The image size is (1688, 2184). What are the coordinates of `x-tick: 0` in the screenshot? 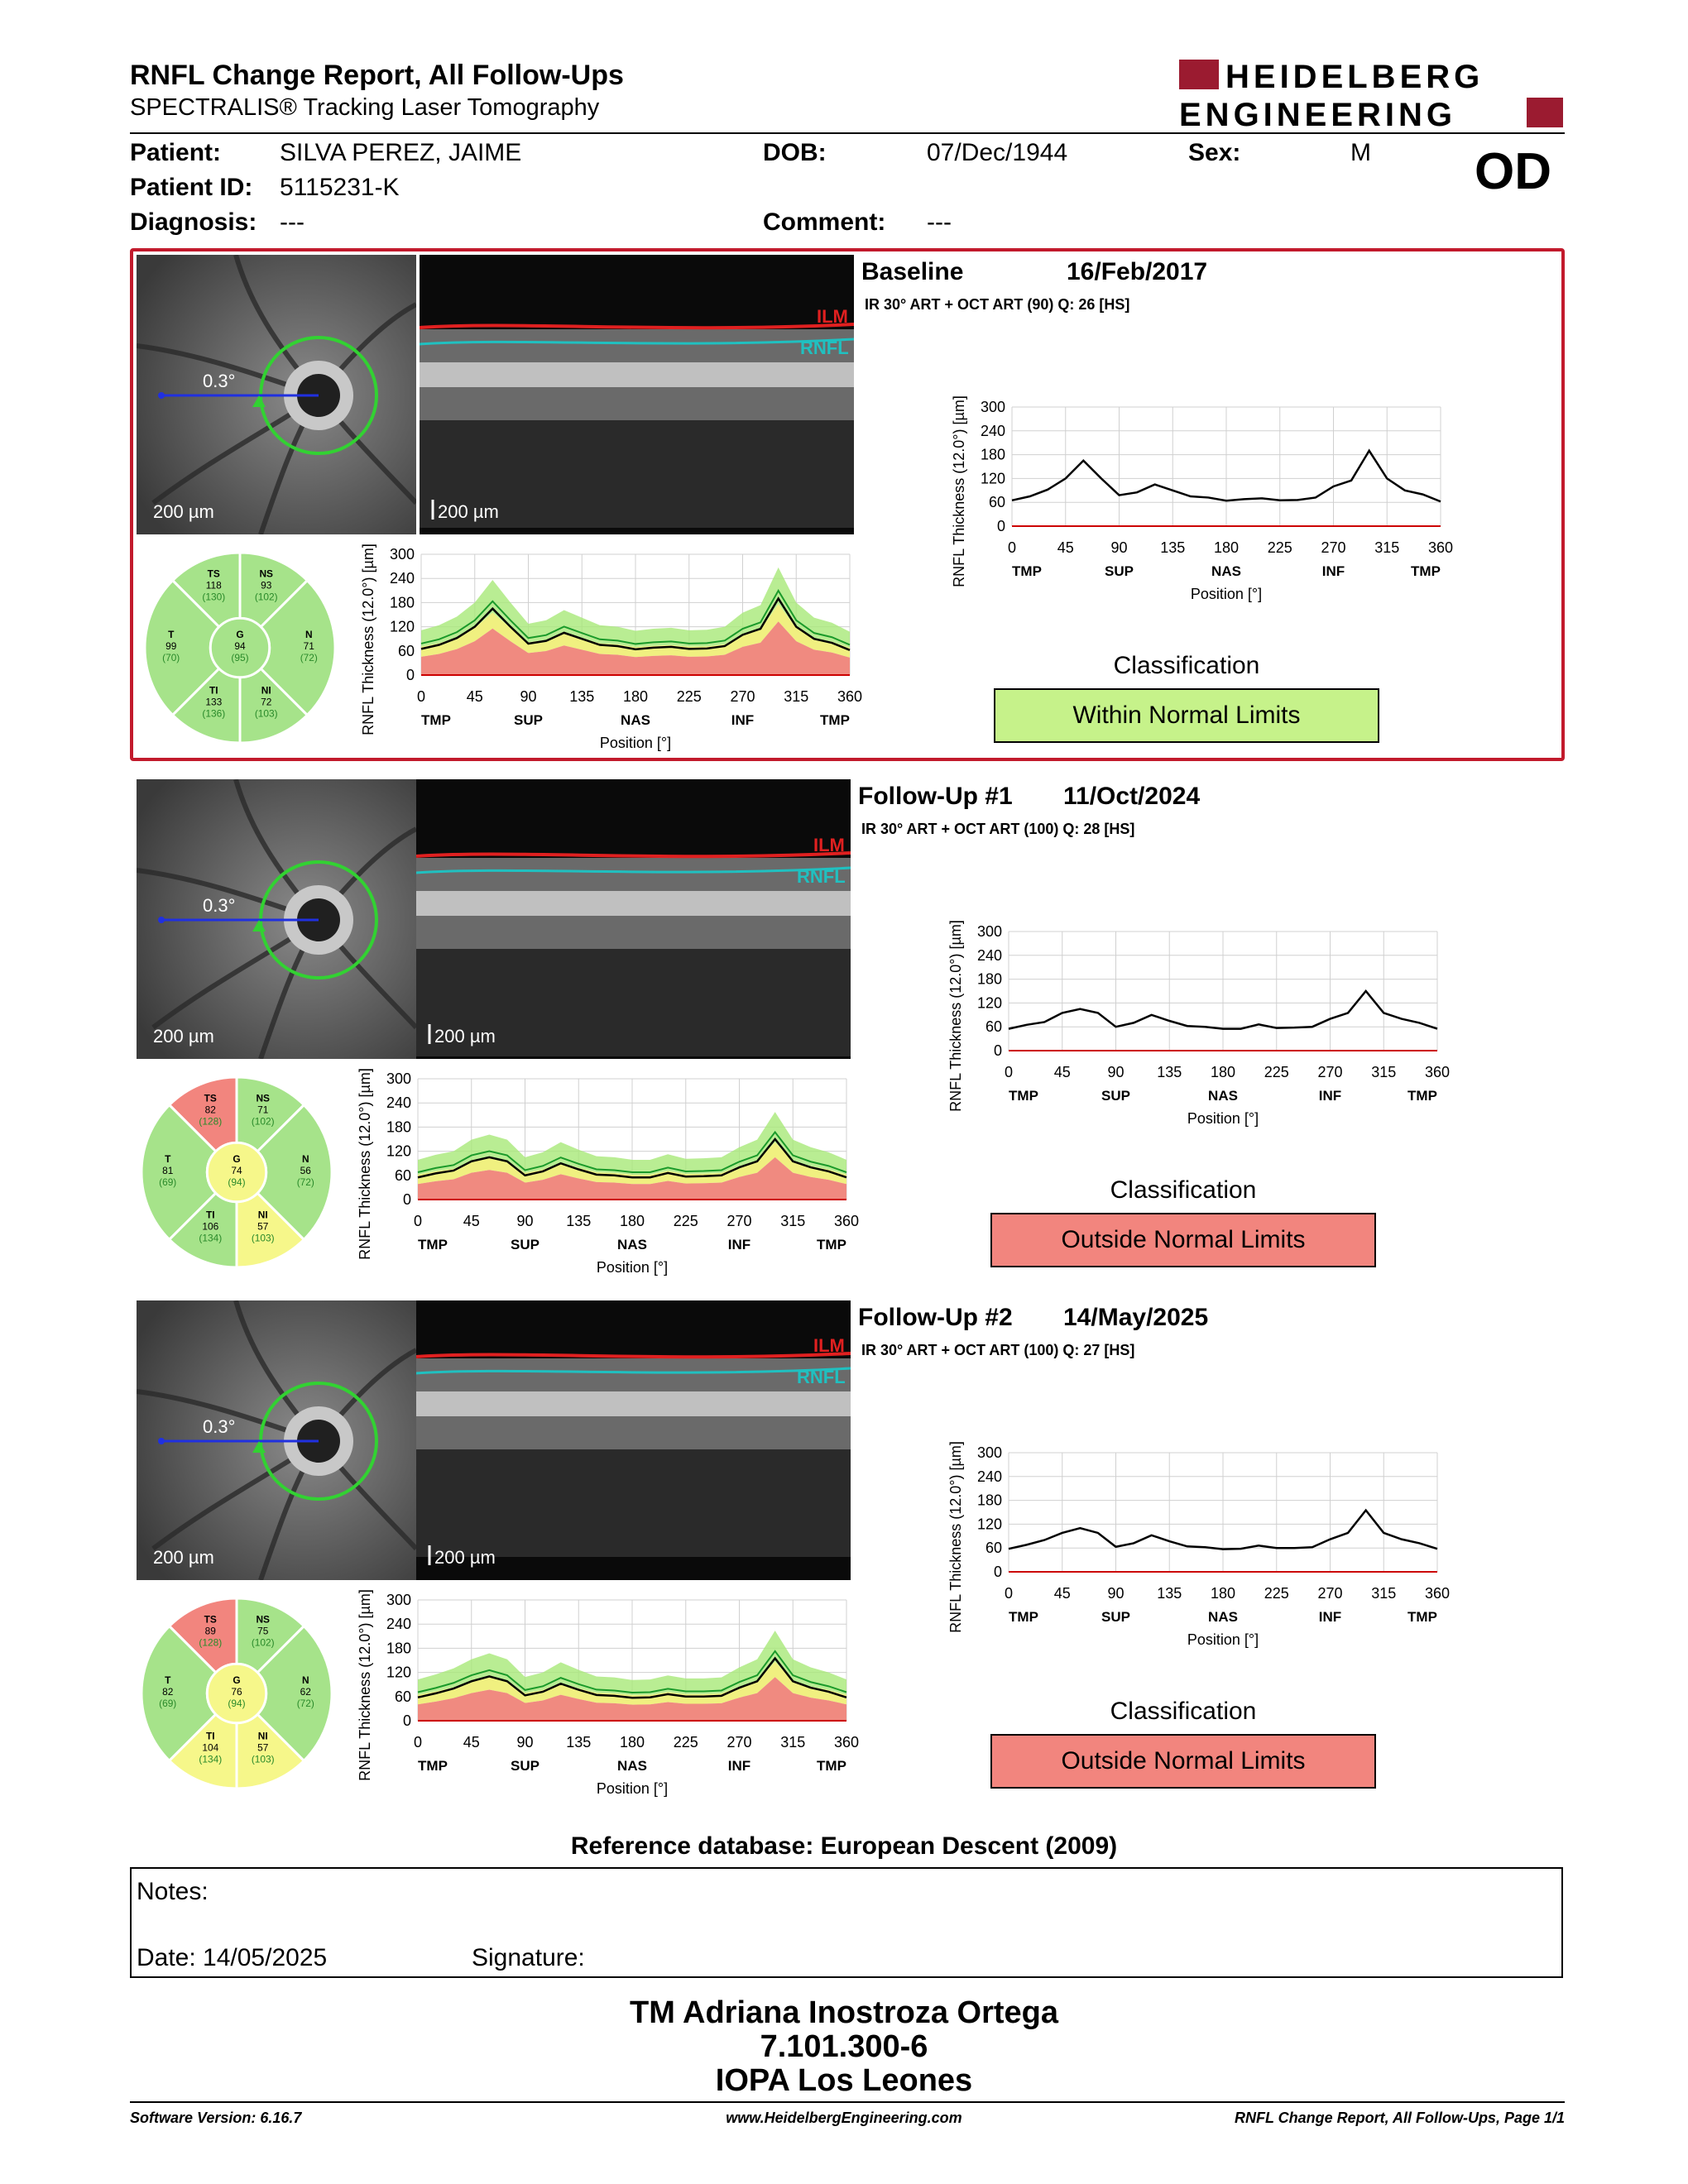 It's located at (1009, 1072).